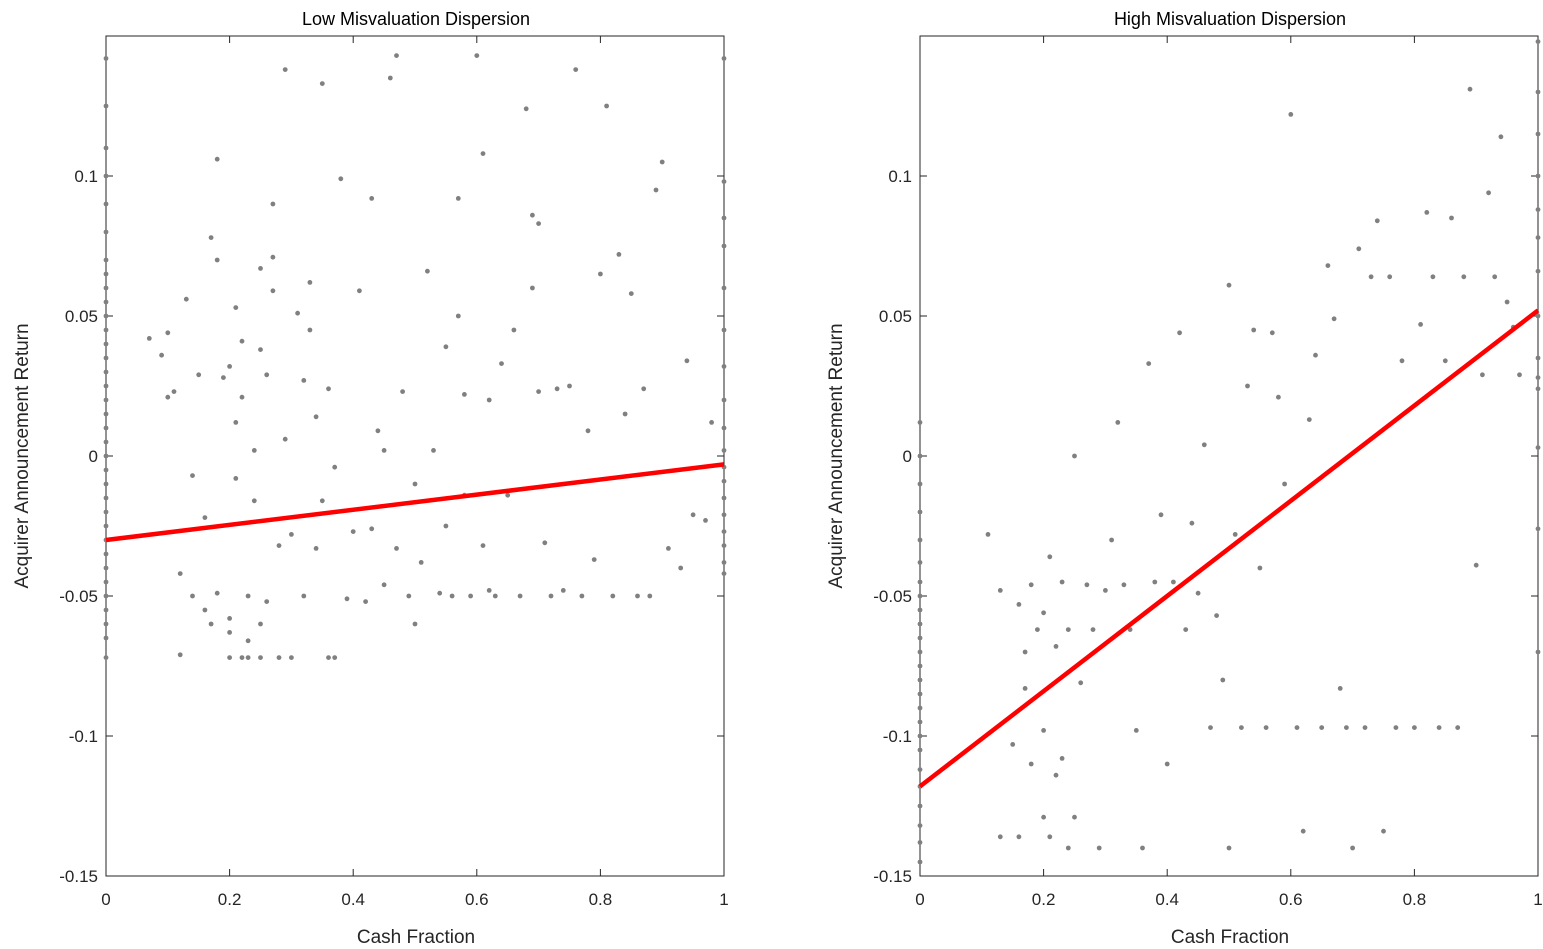 This screenshot has height=949, width=1543. What do you see at coordinates (78, 876) in the screenshot?
I see `left-y-tick-label: -0.15` at bounding box center [78, 876].